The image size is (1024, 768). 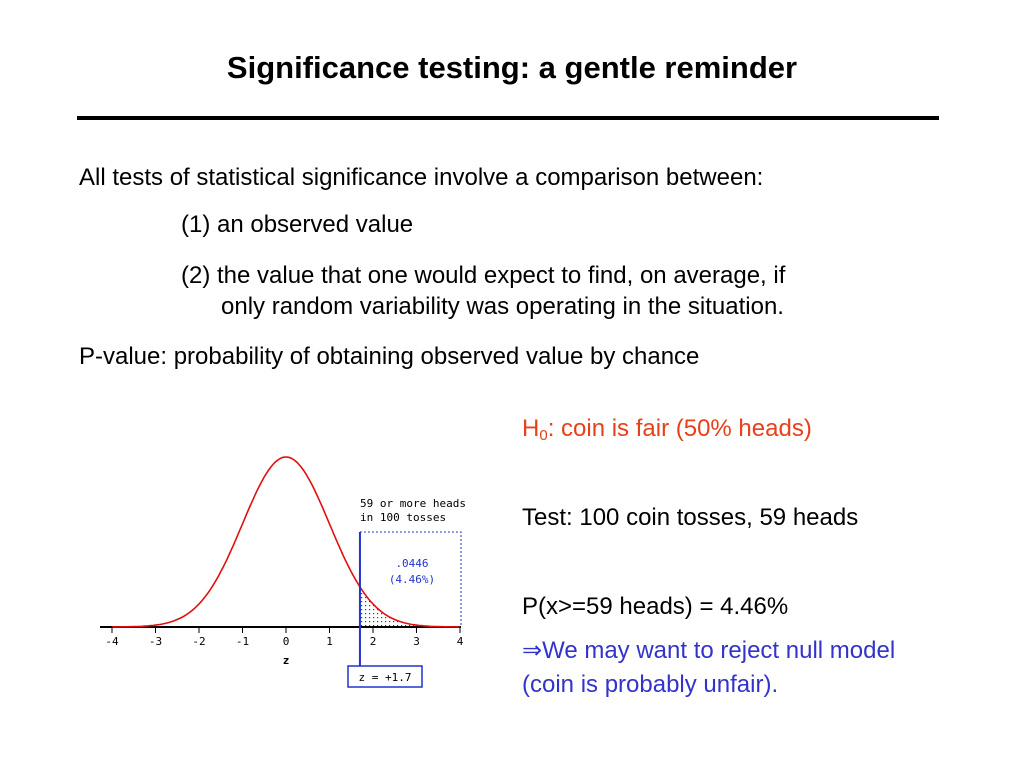 I want to click on area-percent-label: (4.46%), so click(x=412, y=579).